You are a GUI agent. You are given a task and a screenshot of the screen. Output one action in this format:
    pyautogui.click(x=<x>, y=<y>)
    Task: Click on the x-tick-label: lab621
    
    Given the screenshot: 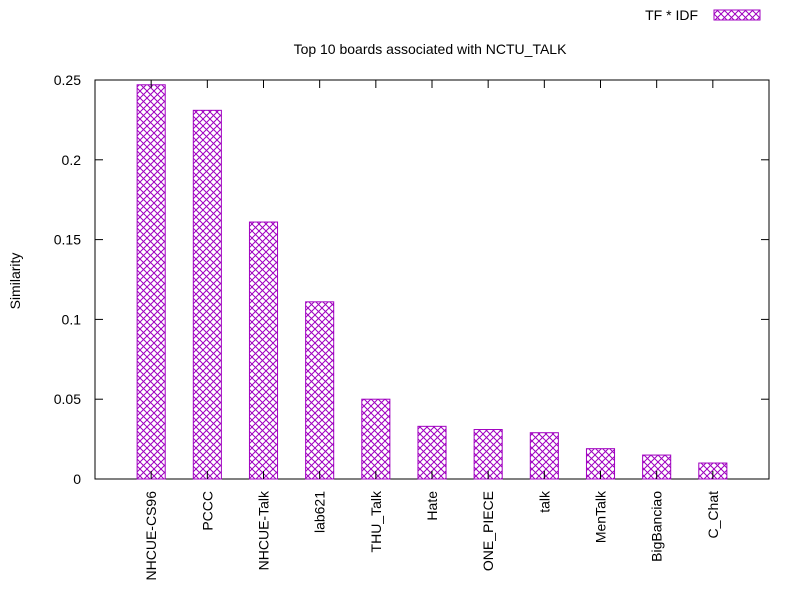 What is the action you would take?
    pyautogui.click(x=320, y=512)
    